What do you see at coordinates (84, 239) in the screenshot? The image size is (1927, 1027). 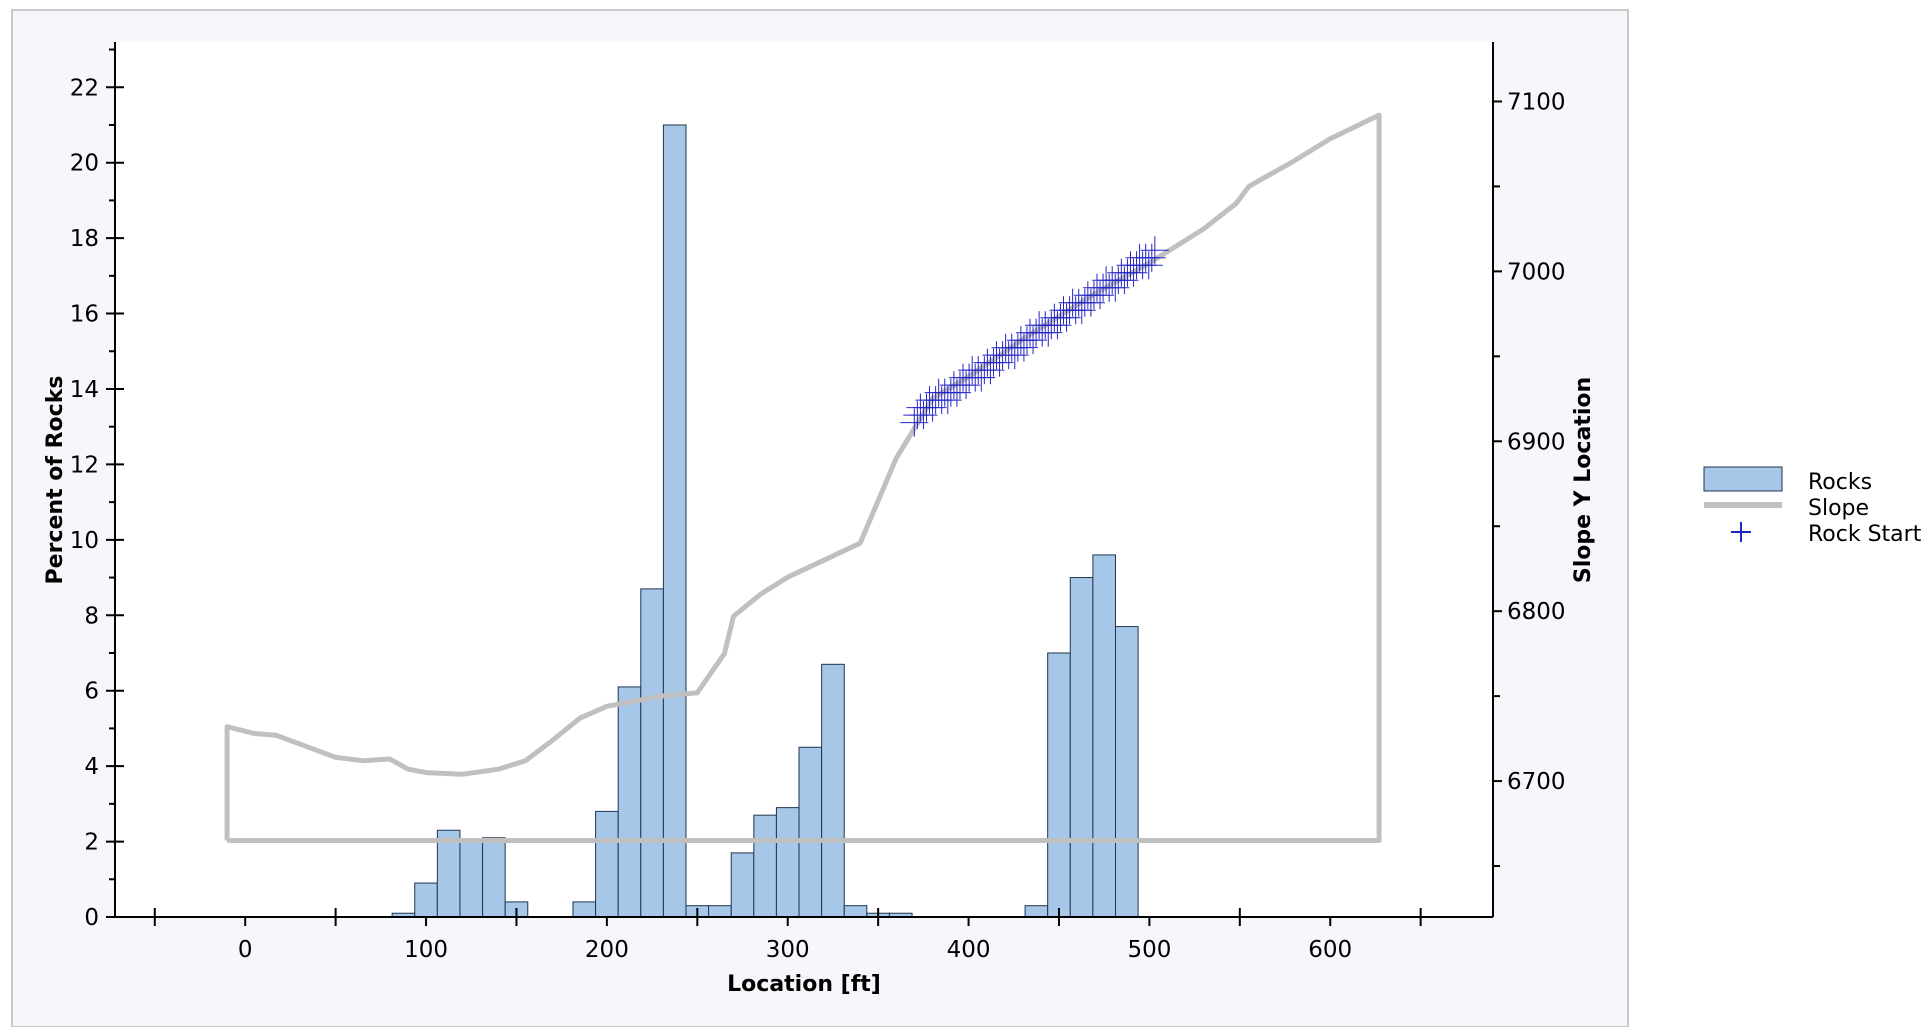 I see `left-y-tick-label: 18` at bounding box center [84, 239].